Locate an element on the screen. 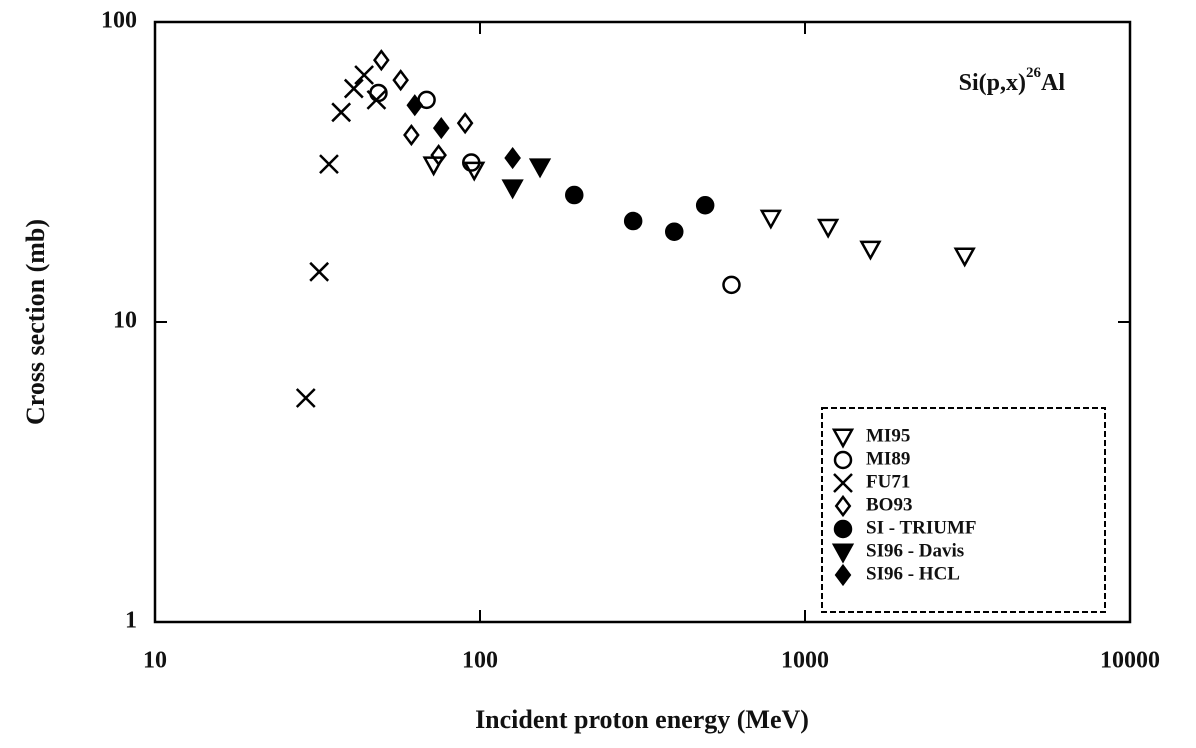 Image resolution: width=1196 pixels, height=748 pixels. annotation: Si(p,x)26Al is located at coordinates (1012, 80).